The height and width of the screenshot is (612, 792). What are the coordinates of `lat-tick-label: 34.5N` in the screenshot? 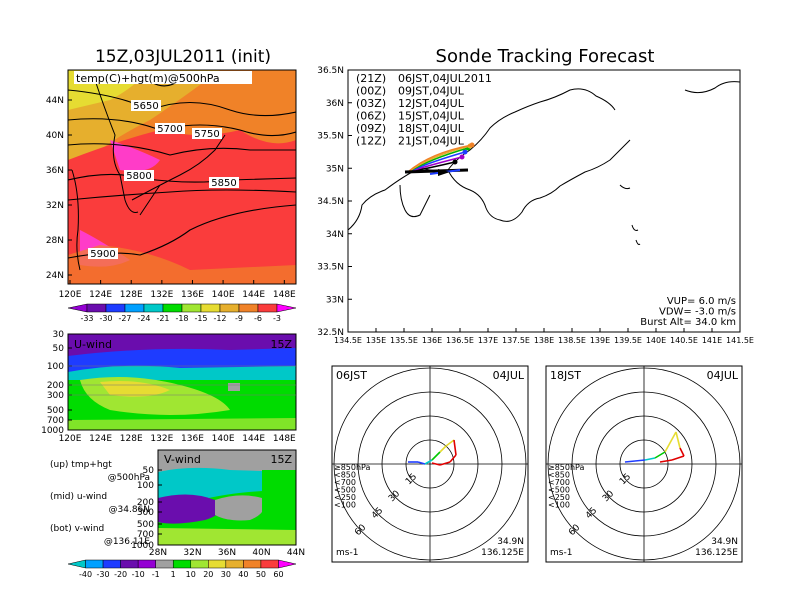 It's located at (330, 202).